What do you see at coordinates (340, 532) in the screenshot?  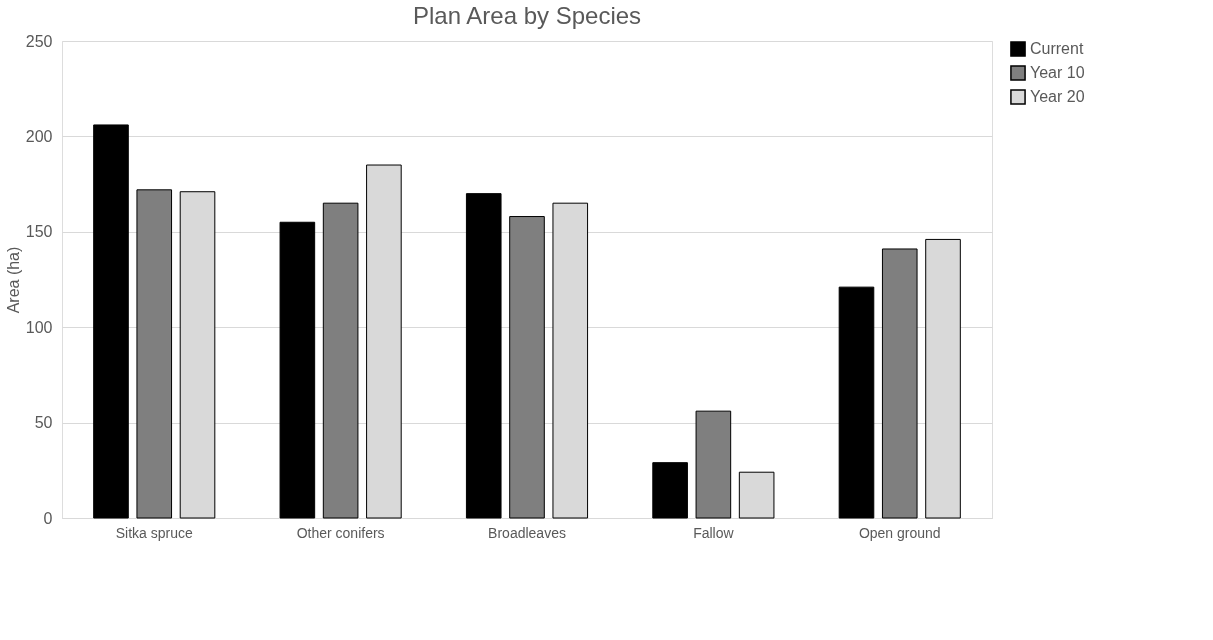 I see `x-tick-label: Other conifers` at bounding box center [340, 532].